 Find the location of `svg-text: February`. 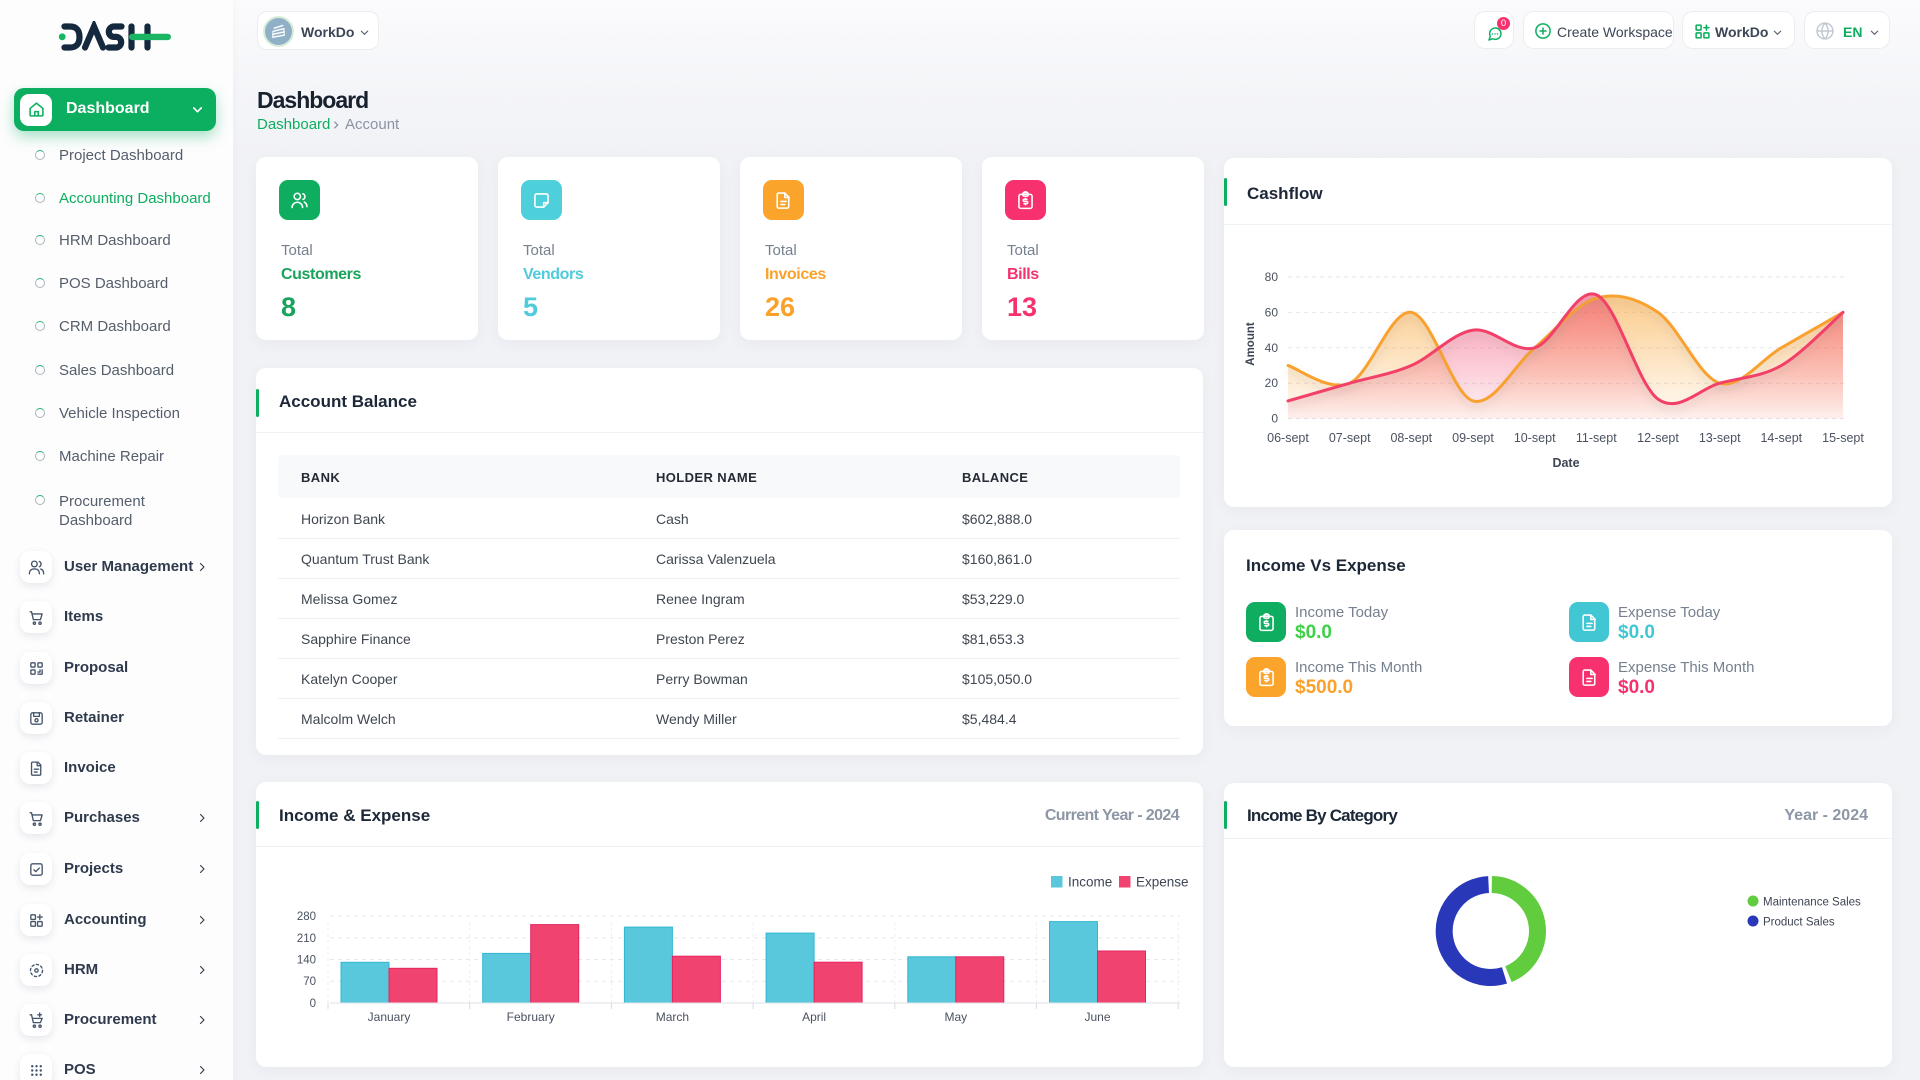

svg-text: February is located at coordinates (531, 1017).